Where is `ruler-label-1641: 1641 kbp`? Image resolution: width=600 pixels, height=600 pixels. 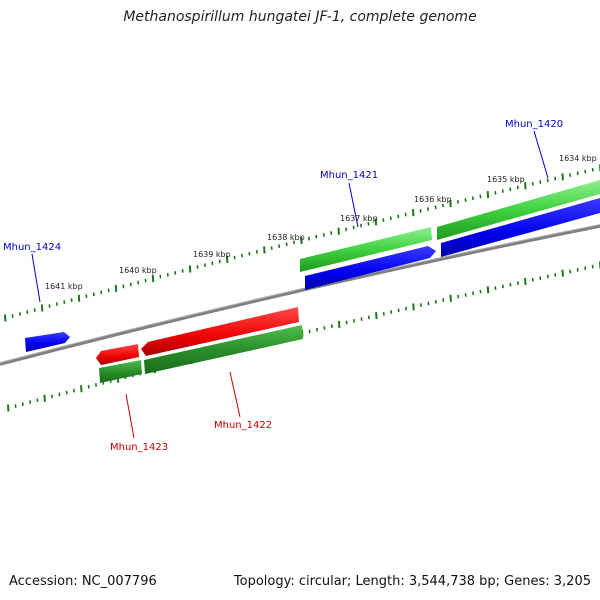 ruler-label-1641: 1641 kbp is located at coordinates (64, 286).